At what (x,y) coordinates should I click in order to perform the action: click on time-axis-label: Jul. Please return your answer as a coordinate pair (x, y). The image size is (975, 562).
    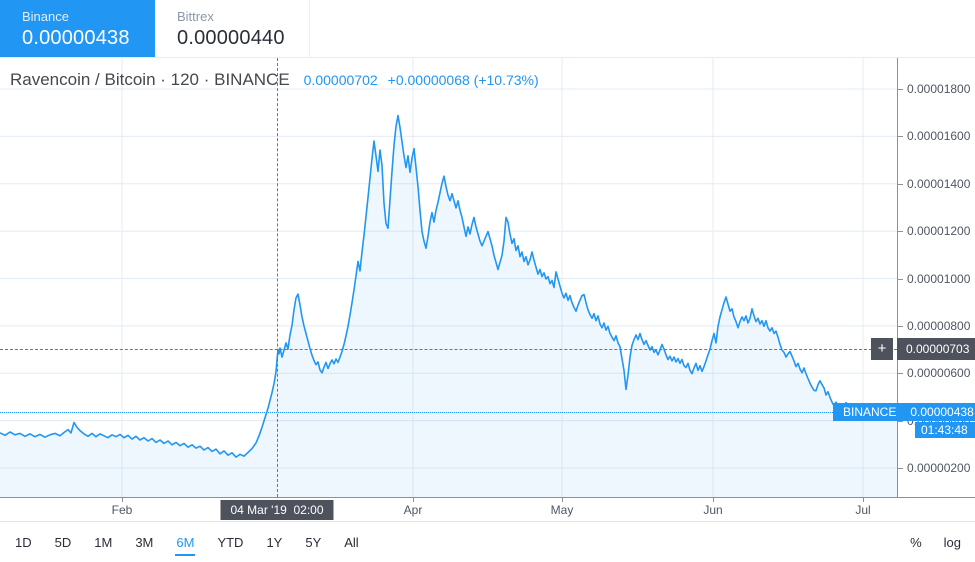
    Looking at the image, I should click on (863, 510).